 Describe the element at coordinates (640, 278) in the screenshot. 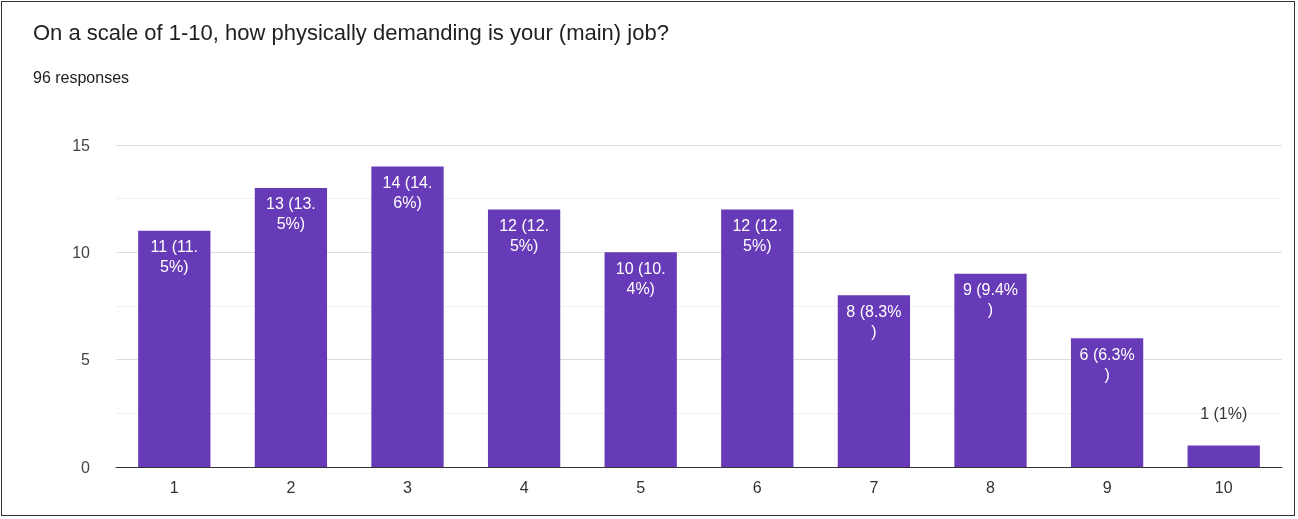

I see `data-label: 10 (10.4%)` at that location.